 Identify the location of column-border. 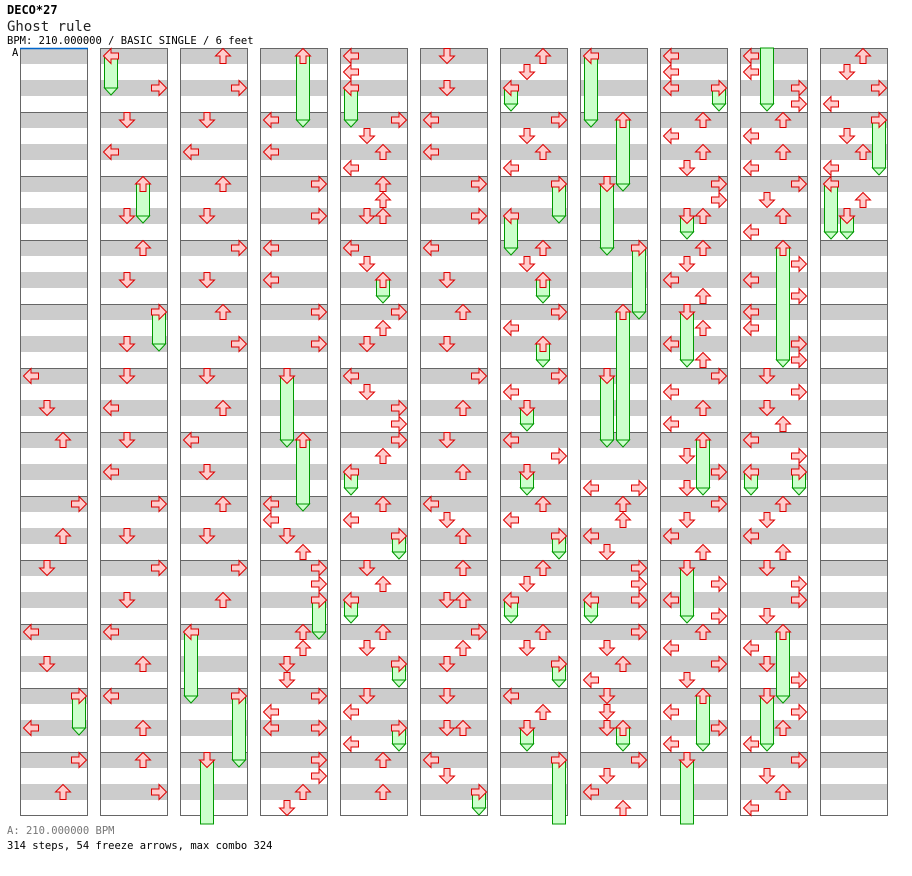
(134, 432).